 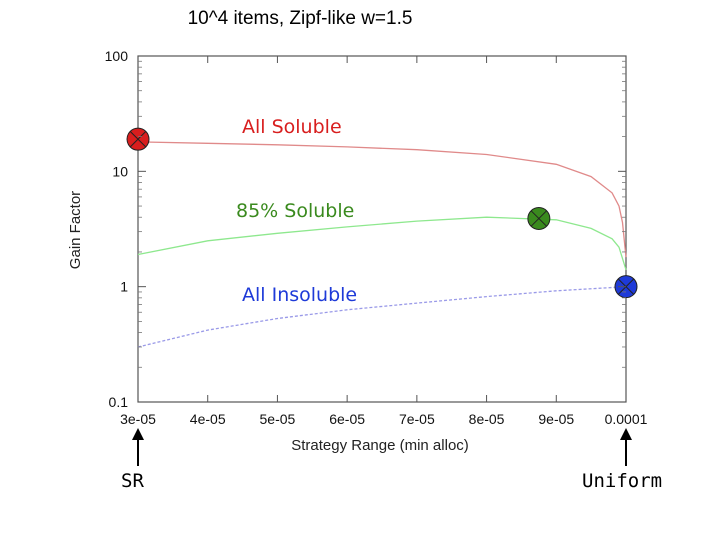 What do you see at coordinates (208, 419) in the screenshot?
I see `x-tick-label: 4e-05` at bounding box center [208, 419].